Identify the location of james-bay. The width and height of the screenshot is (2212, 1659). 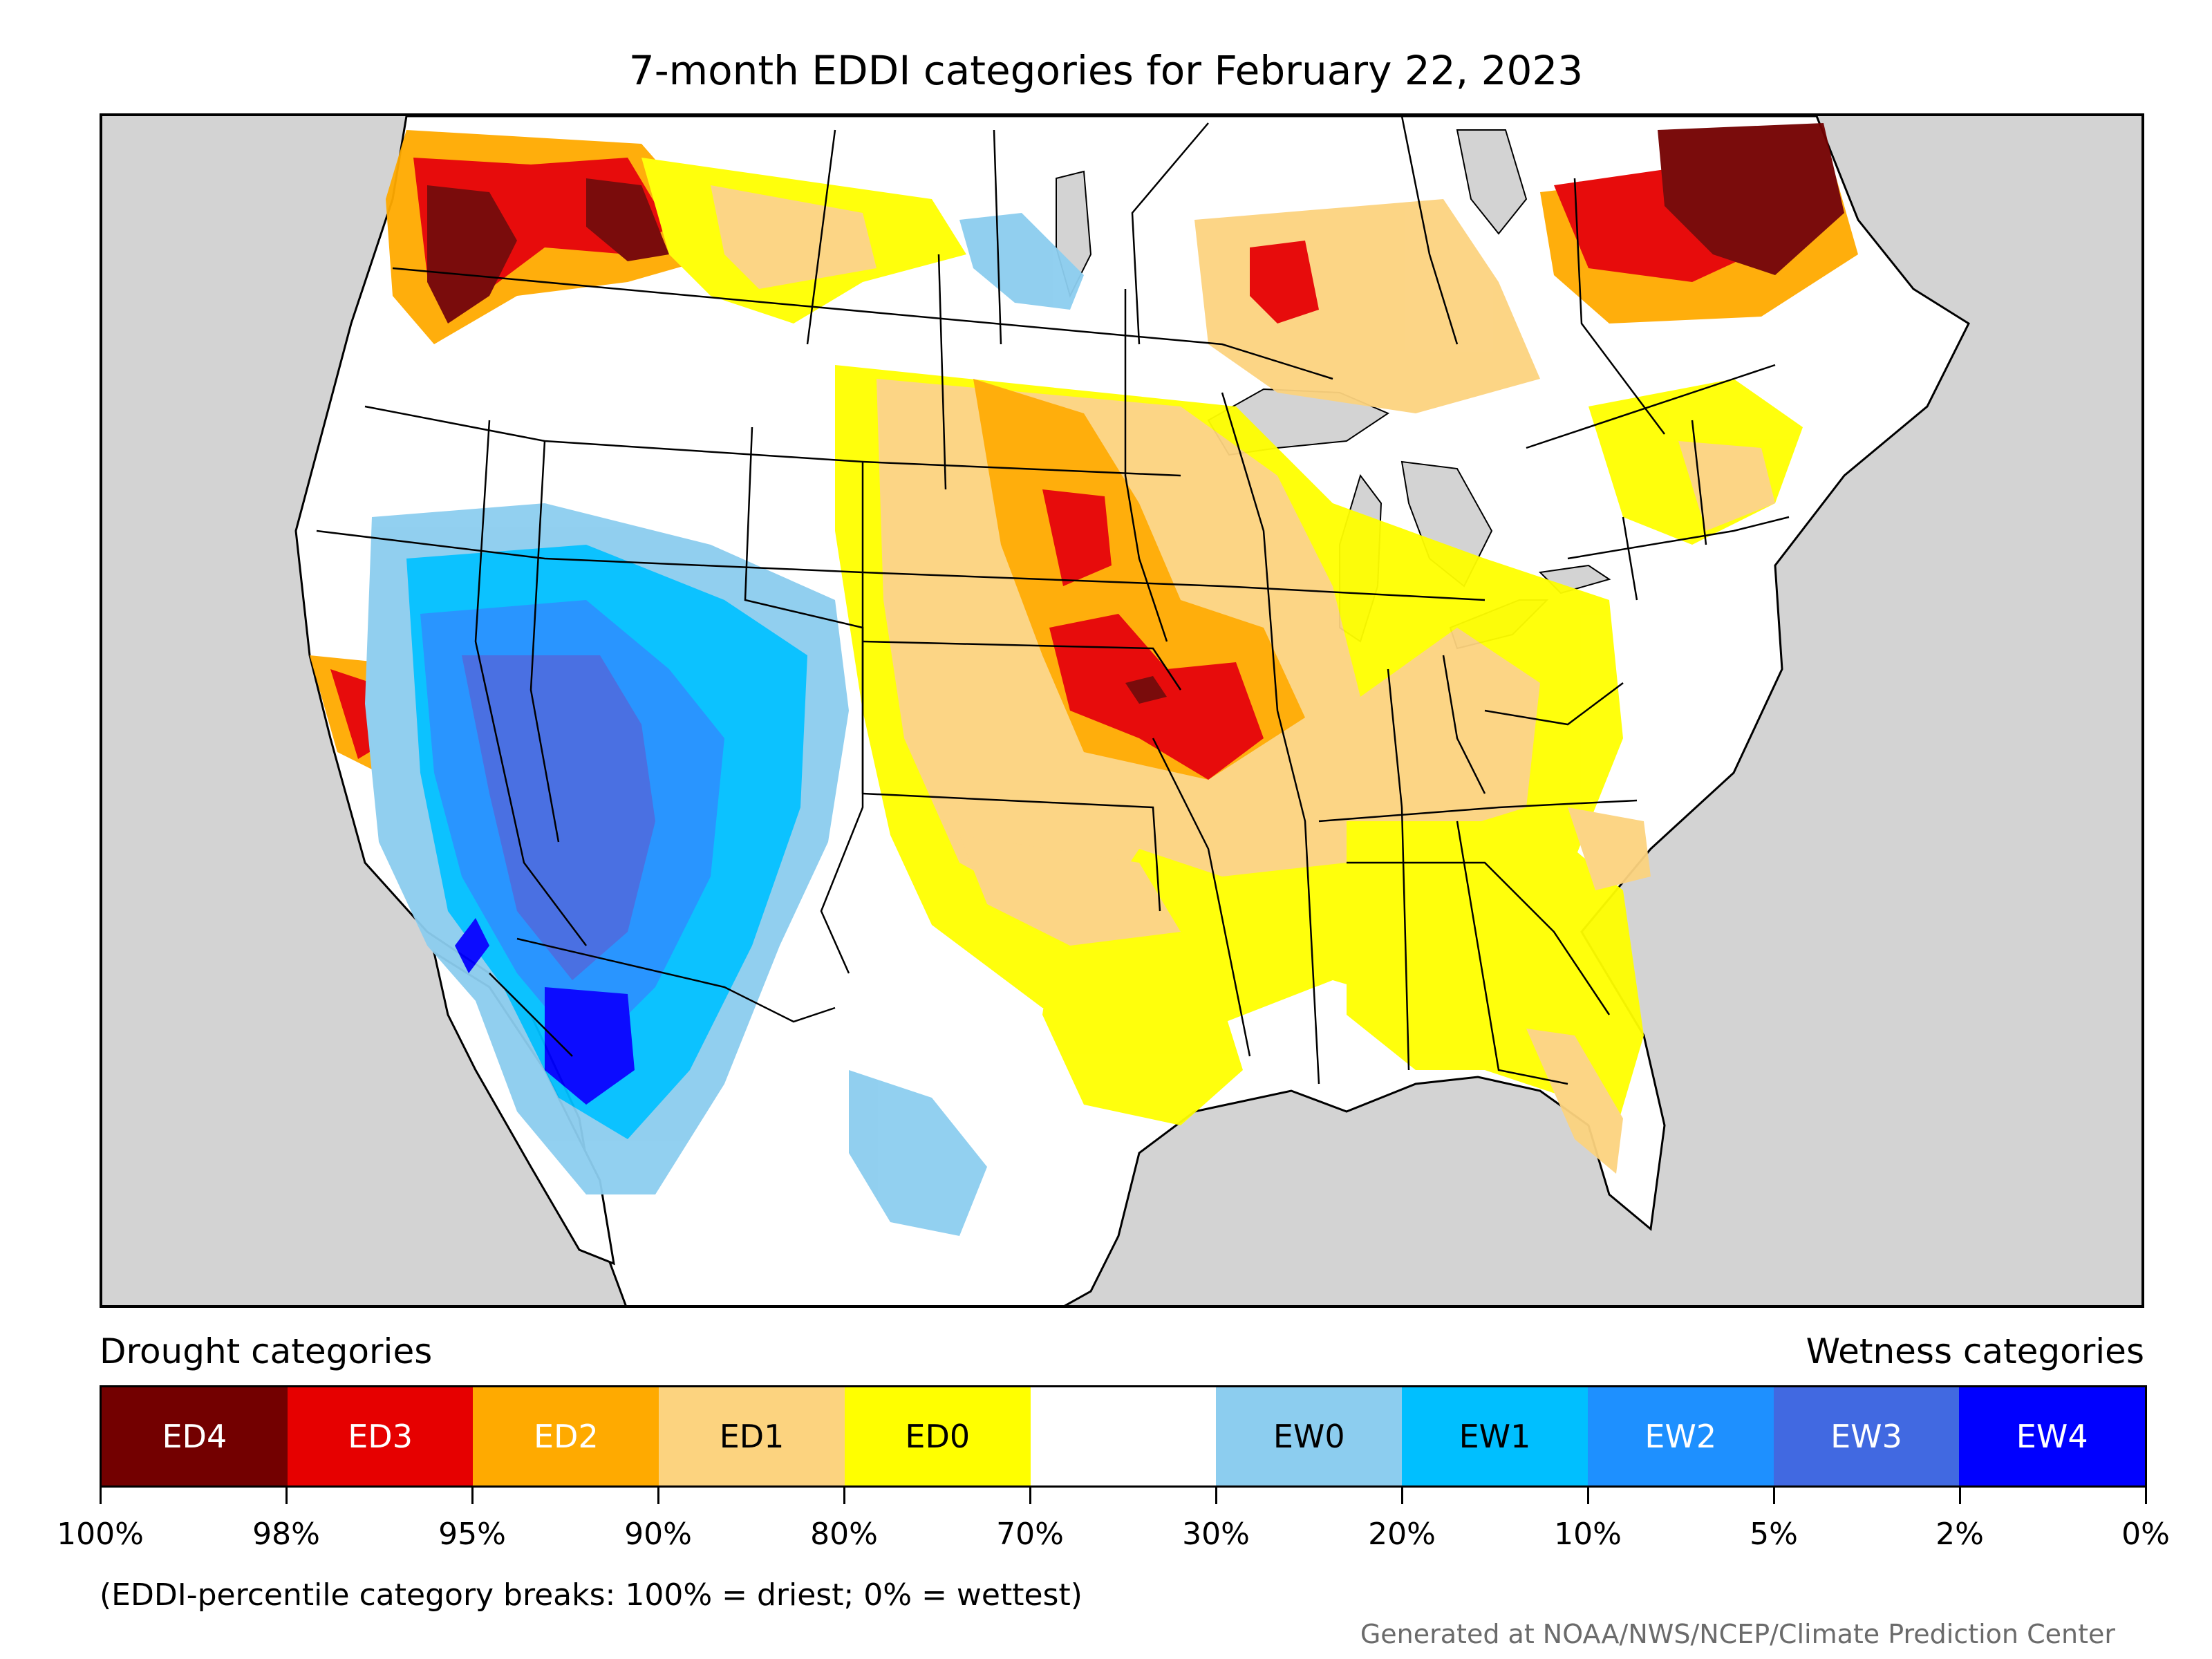
(1492, 182).